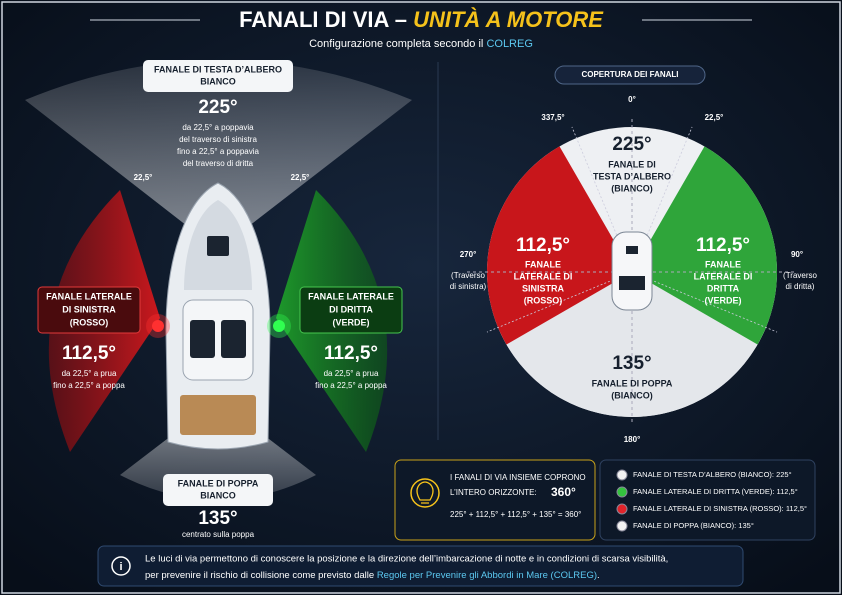  What do you see at coordinates (723, 276) in the screenshot?
I see `starboard-label: LATERALE DI` at bounding box center [723, 276].